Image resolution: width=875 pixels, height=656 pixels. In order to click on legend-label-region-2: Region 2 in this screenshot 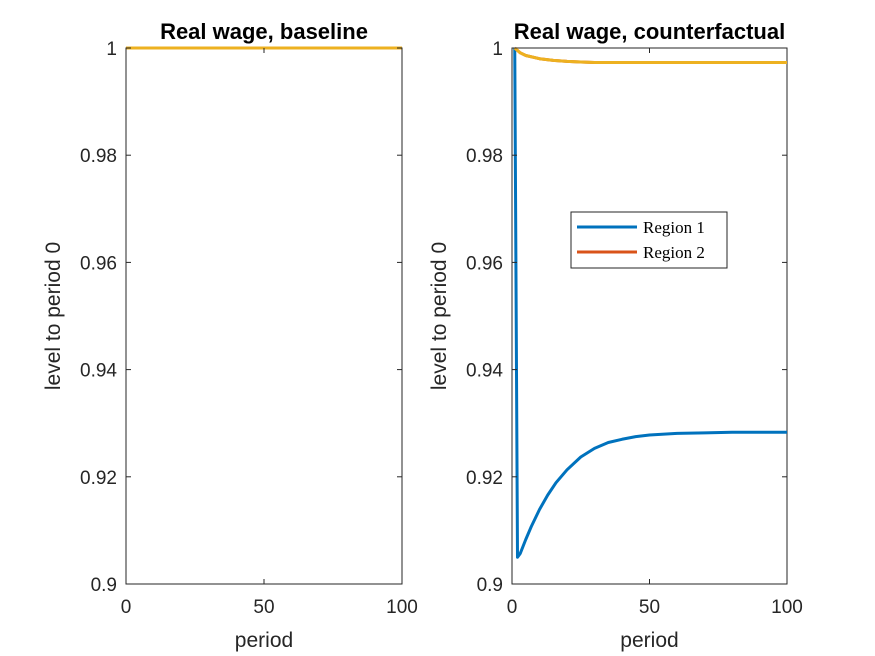, I will do `click(674, 252)`.